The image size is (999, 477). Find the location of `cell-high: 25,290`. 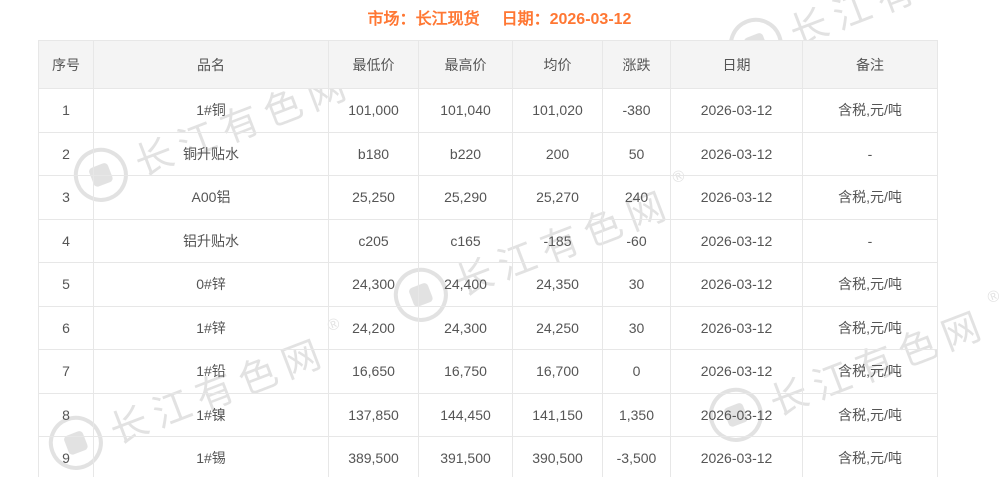

cell-high: 25,290 is located at coordinates (465, 197).